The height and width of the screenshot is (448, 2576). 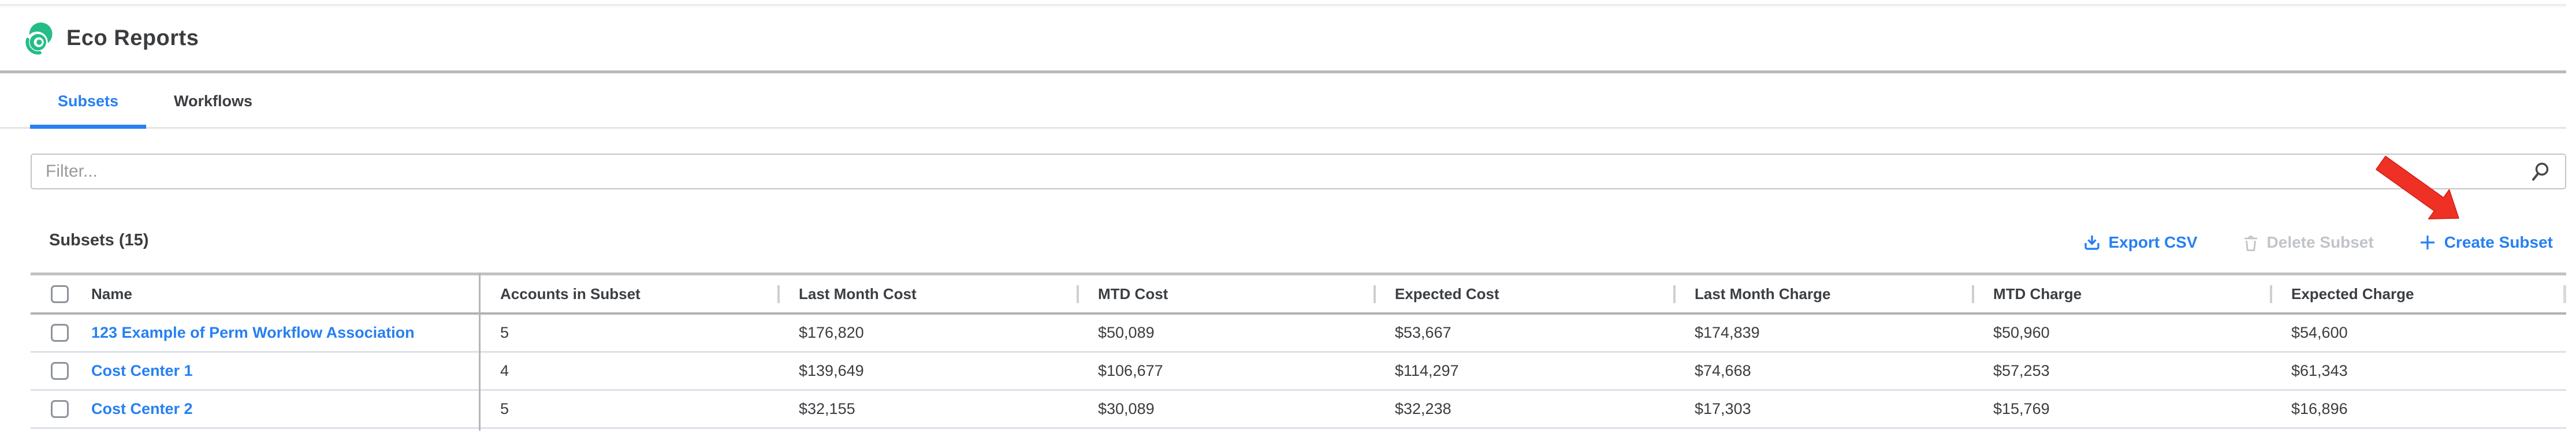 What do you see at coordinates (831, 370) in the screenshot?
I see `last-month-cost-cell: $139,649` at bounding box center [831, 370].